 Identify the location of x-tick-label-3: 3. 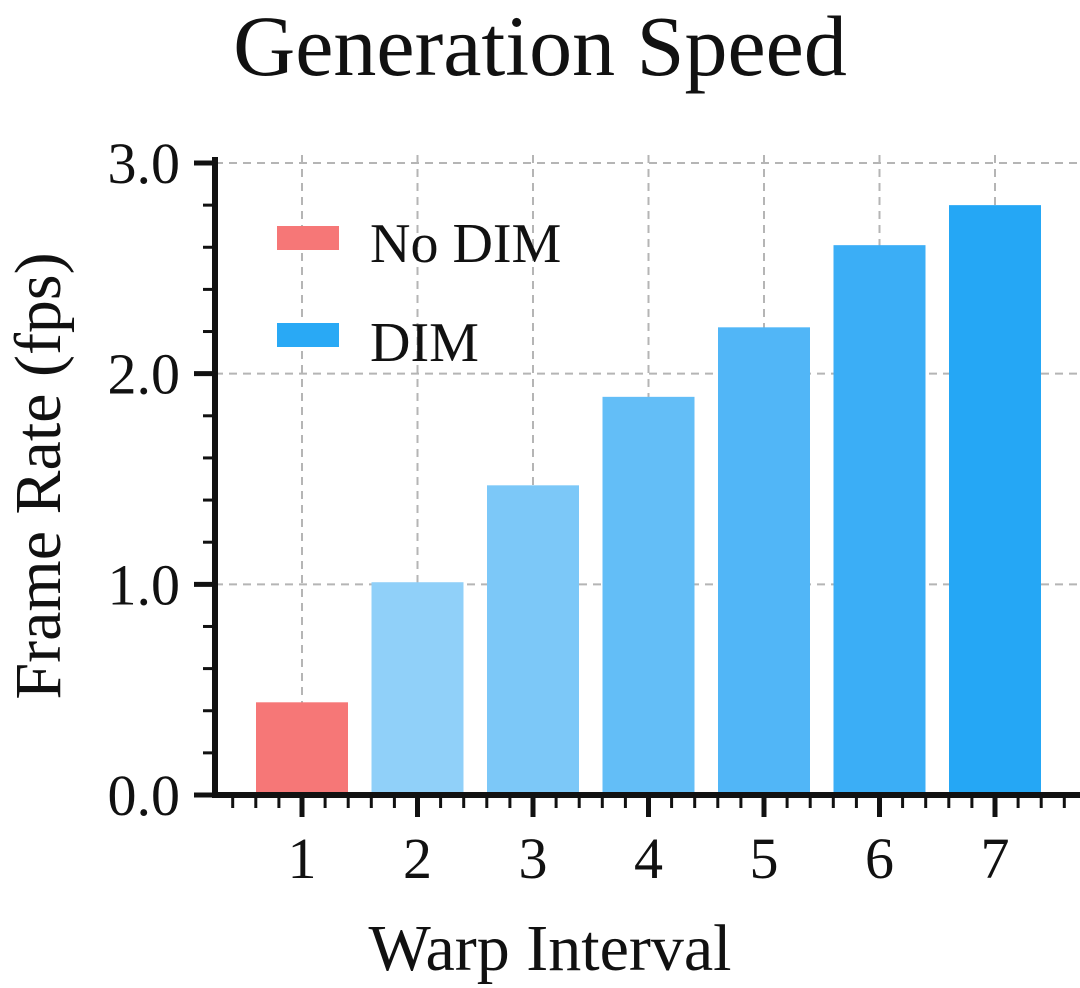
(533, 858).